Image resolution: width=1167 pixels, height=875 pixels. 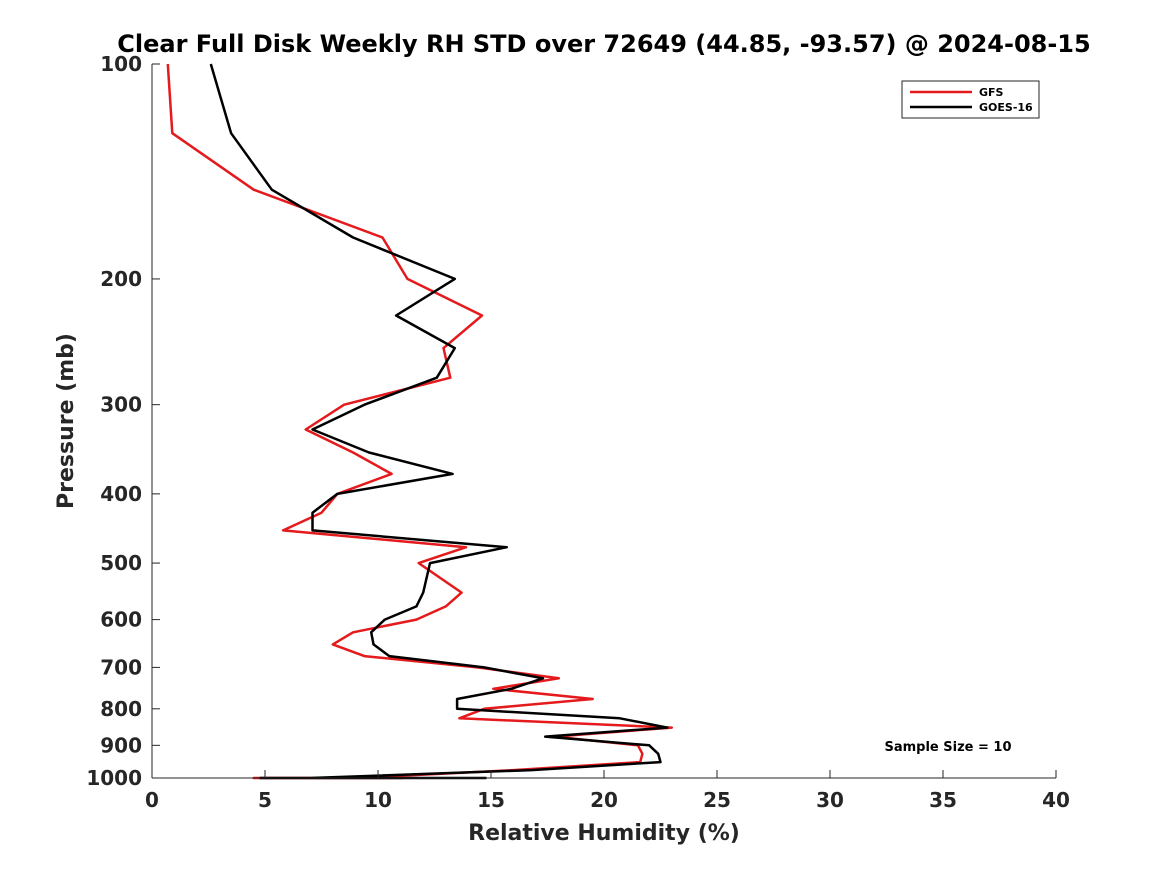 What do you see at coordinates (604, 800) in the screenshot?
I see `x-tick-label: 20` at bounding box center [604, 800].